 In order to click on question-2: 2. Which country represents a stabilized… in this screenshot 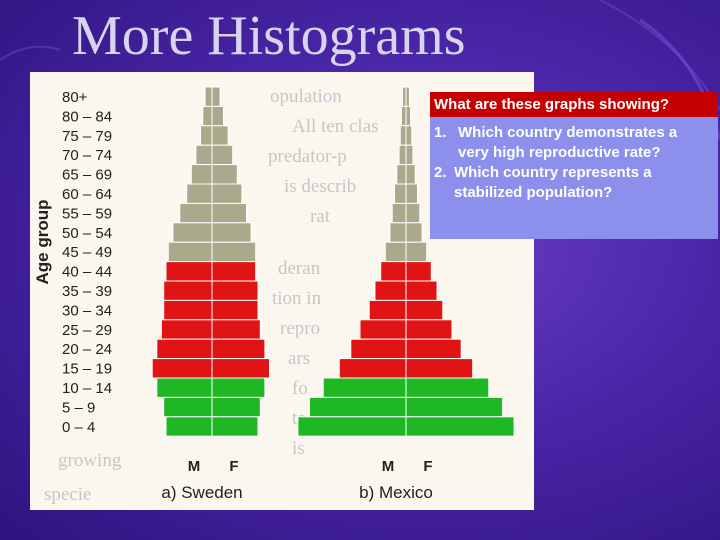, I will do `click(574, 183)`.